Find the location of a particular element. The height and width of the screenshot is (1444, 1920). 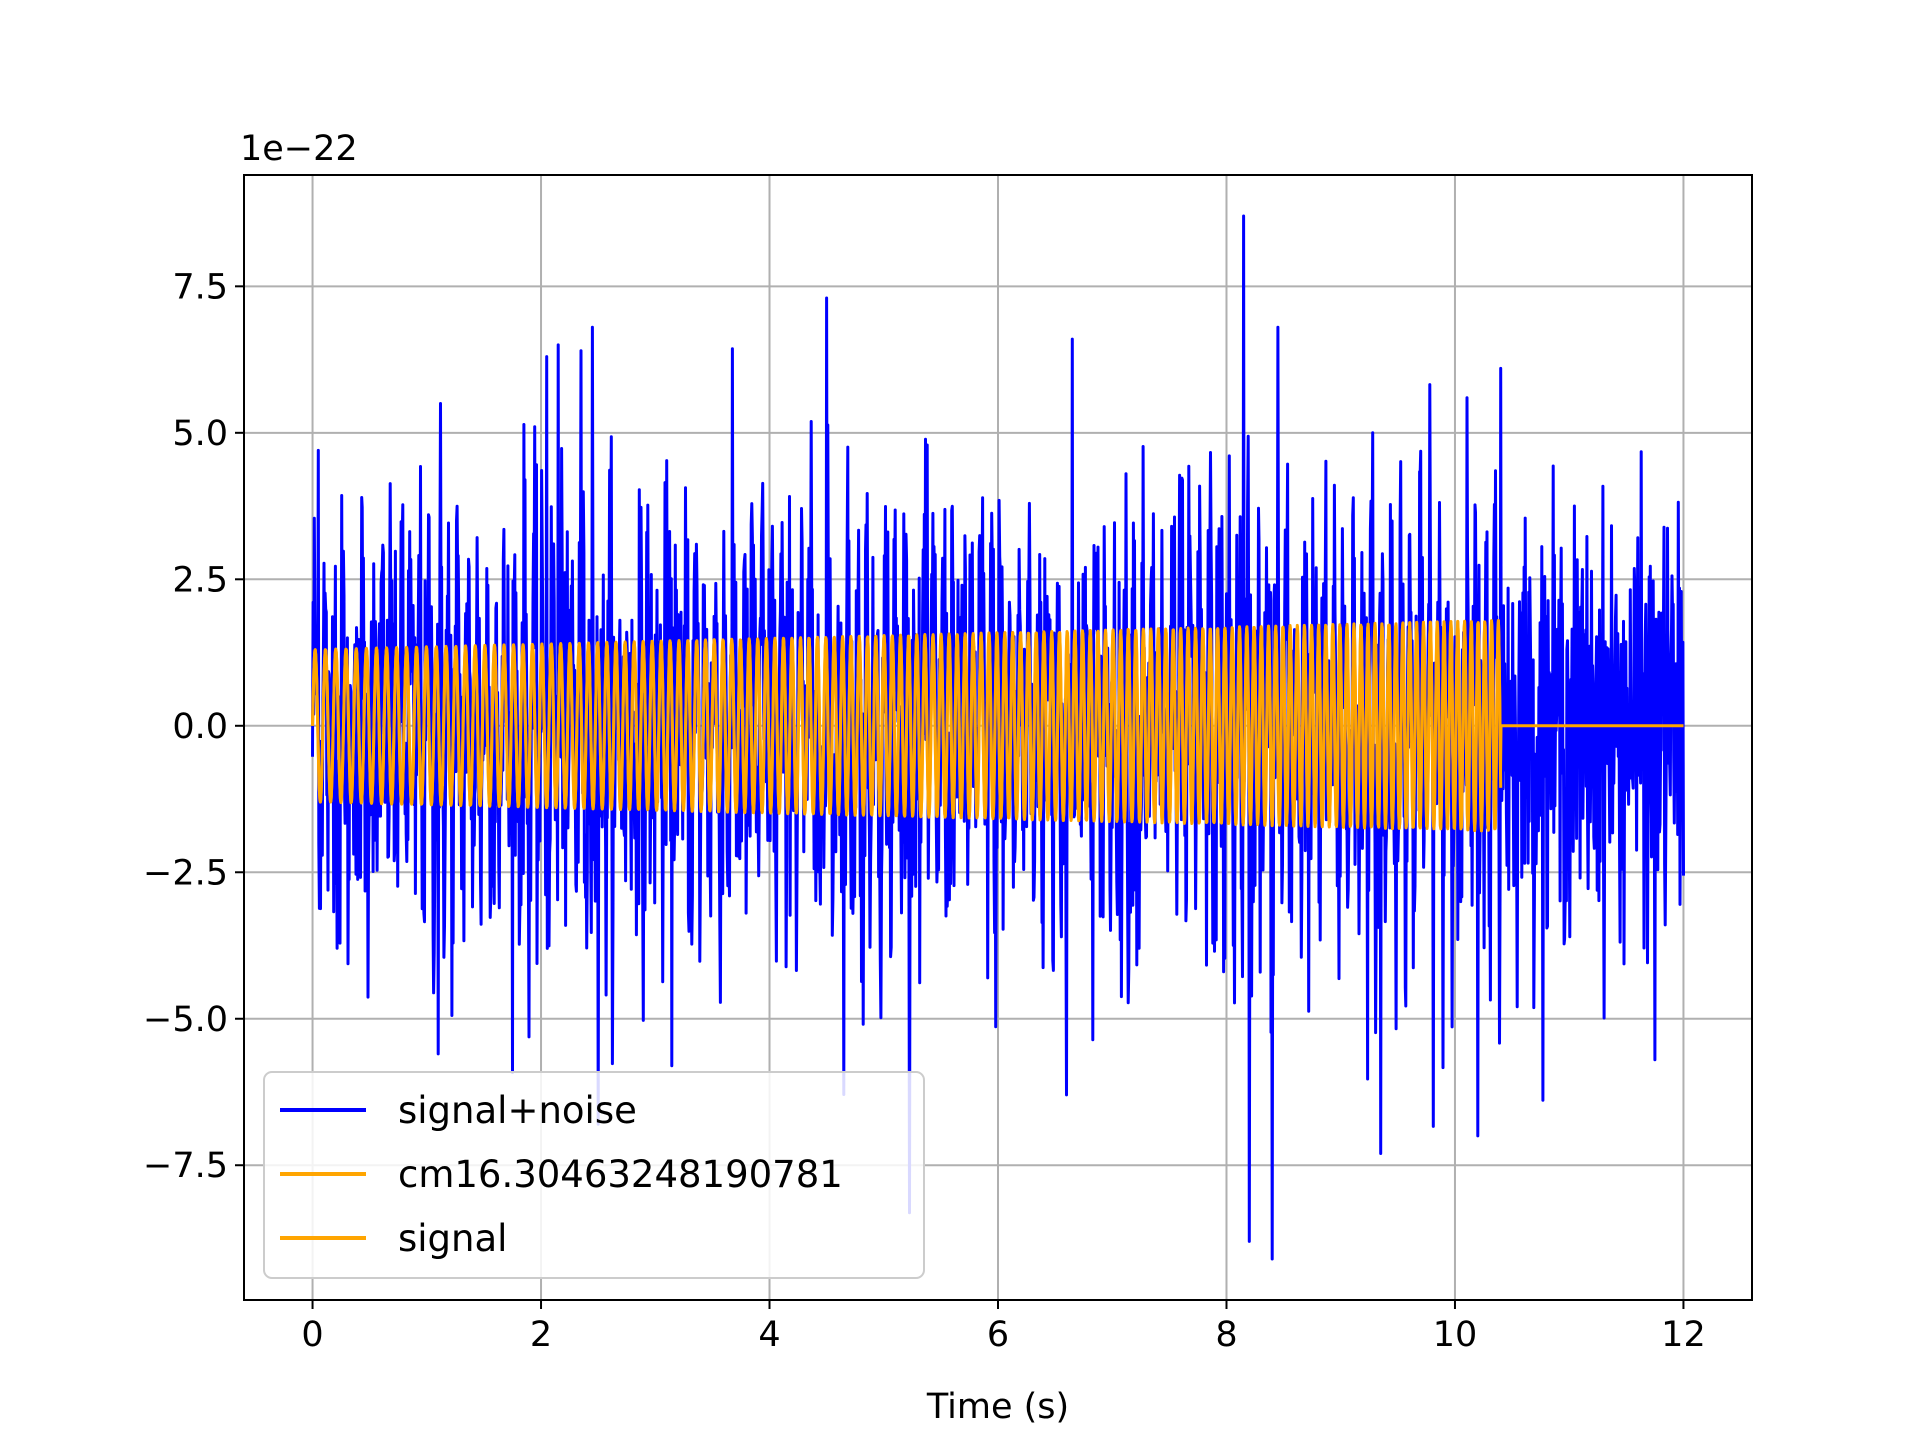

x-tick-label: 4 is located at coordinates (769, 1335).